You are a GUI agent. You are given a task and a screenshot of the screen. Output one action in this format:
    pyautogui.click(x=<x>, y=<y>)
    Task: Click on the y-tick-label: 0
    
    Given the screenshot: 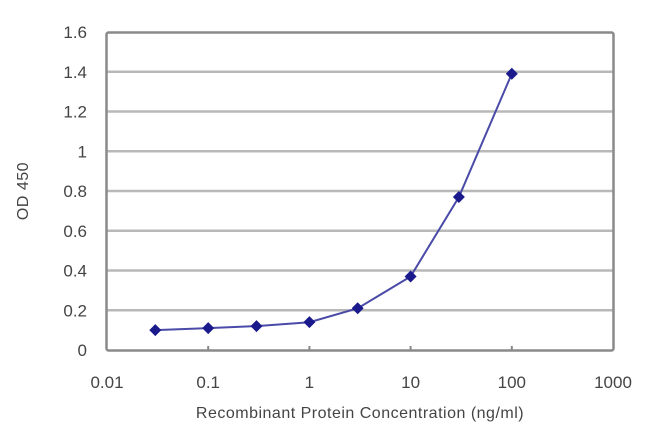 What is the action you would take?
    pyautogui.click(x=82, y=350)
    